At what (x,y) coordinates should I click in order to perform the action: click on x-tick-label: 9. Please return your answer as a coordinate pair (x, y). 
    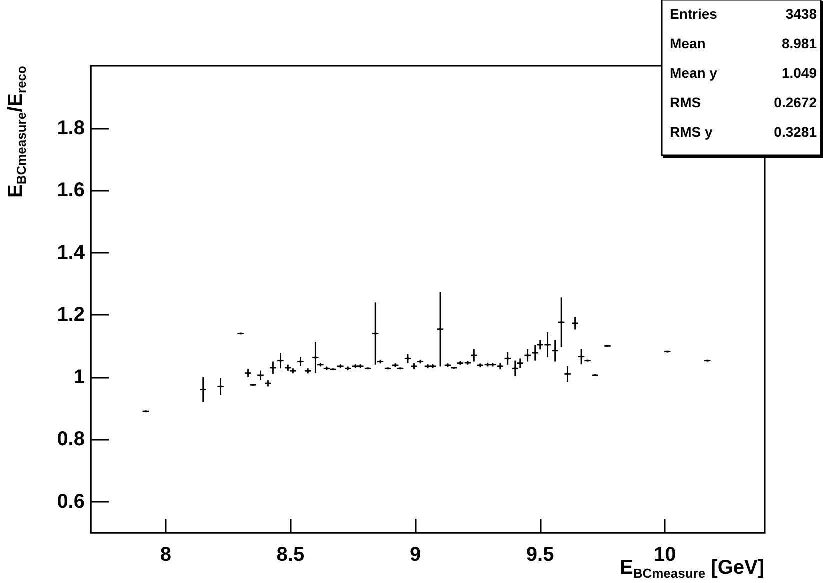
    Looking at the image, I should click on (416, 555).